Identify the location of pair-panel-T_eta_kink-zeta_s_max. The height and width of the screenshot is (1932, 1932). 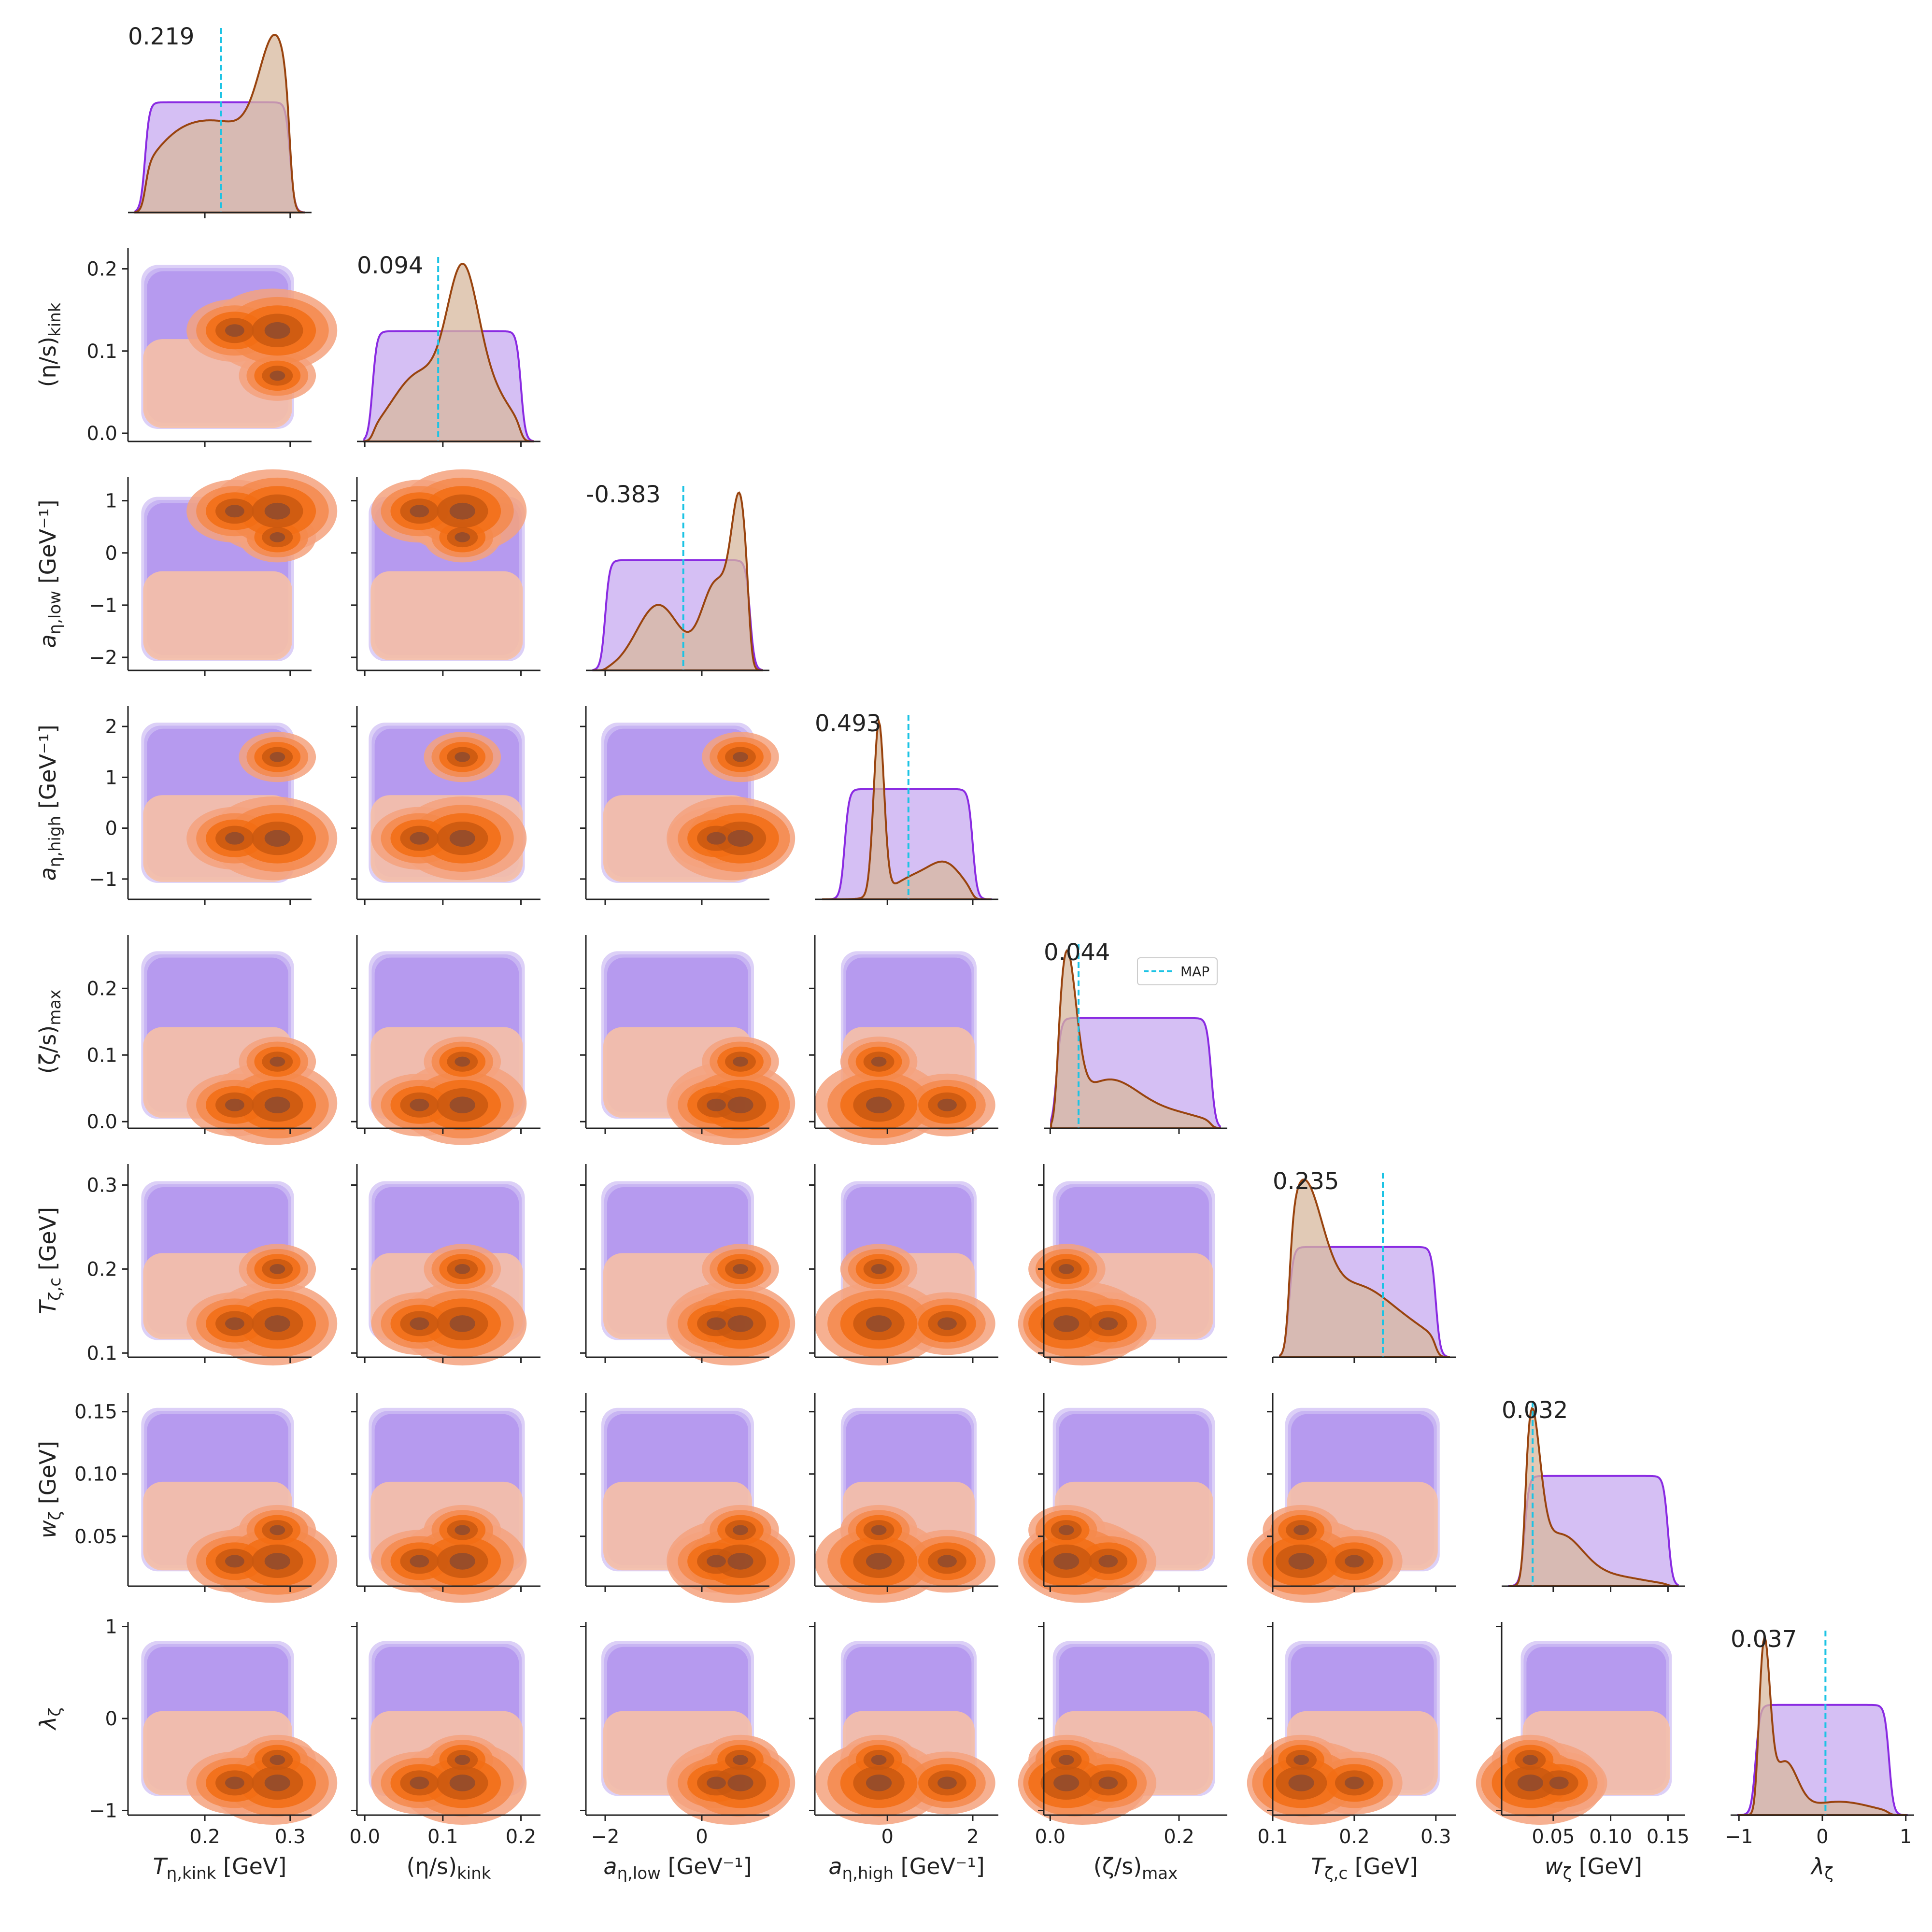
(230, 1040).